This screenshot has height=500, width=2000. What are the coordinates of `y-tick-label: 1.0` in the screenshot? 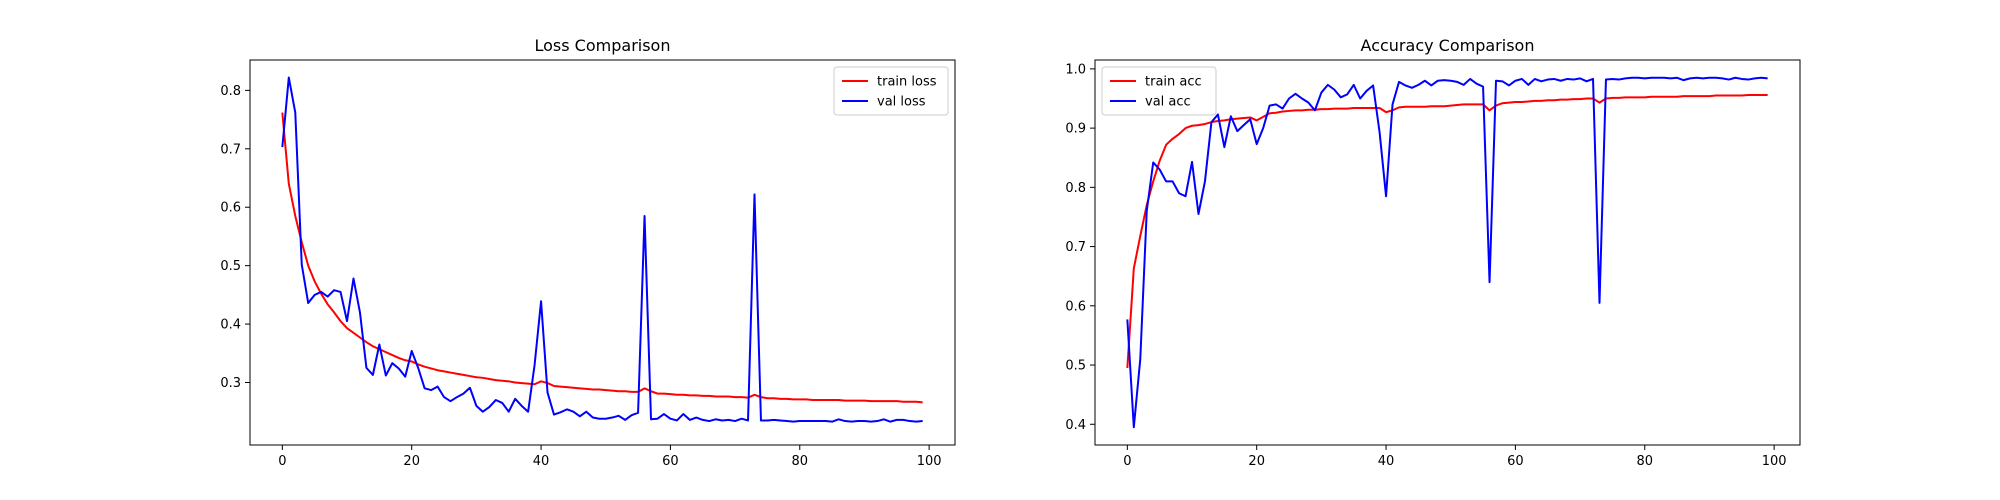 It's located at (1075, 69).